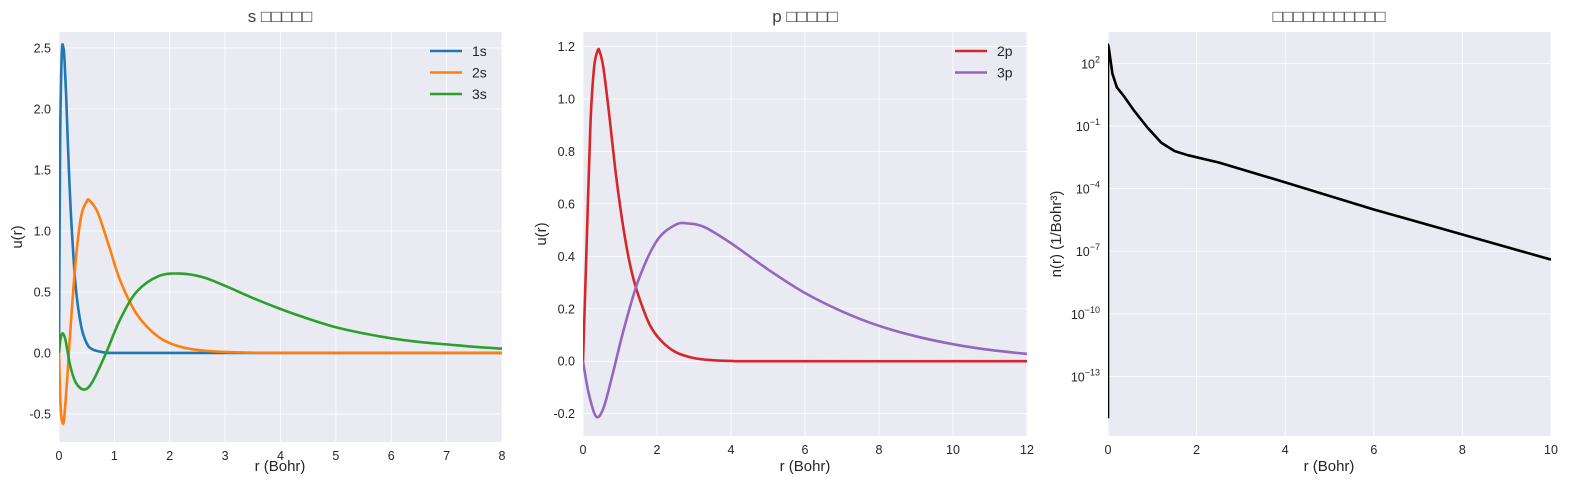  Describe the element at coordinates (566, 152) in the screenshot. I see `y-tick-label: 0.8` at that location.